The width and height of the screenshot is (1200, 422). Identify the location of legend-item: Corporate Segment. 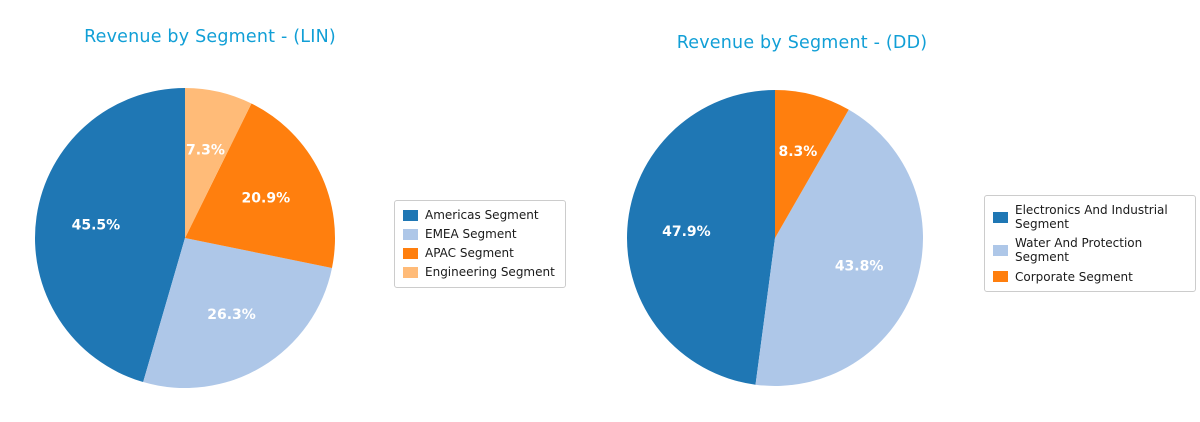
(1090, 277).